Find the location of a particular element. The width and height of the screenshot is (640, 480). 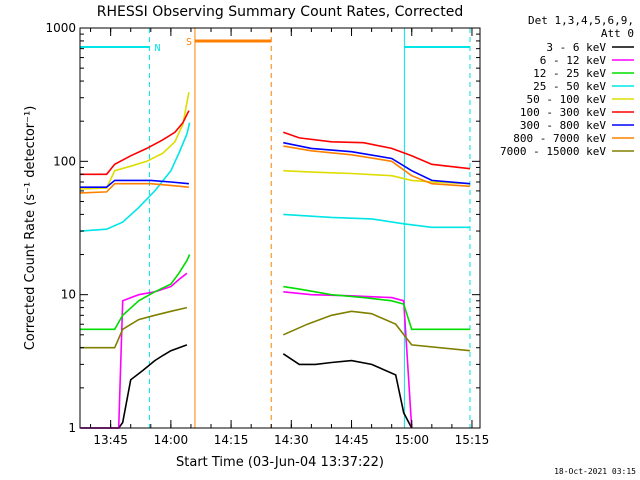

x-tick-label: 13:45 is located at coordinates (110, 440).